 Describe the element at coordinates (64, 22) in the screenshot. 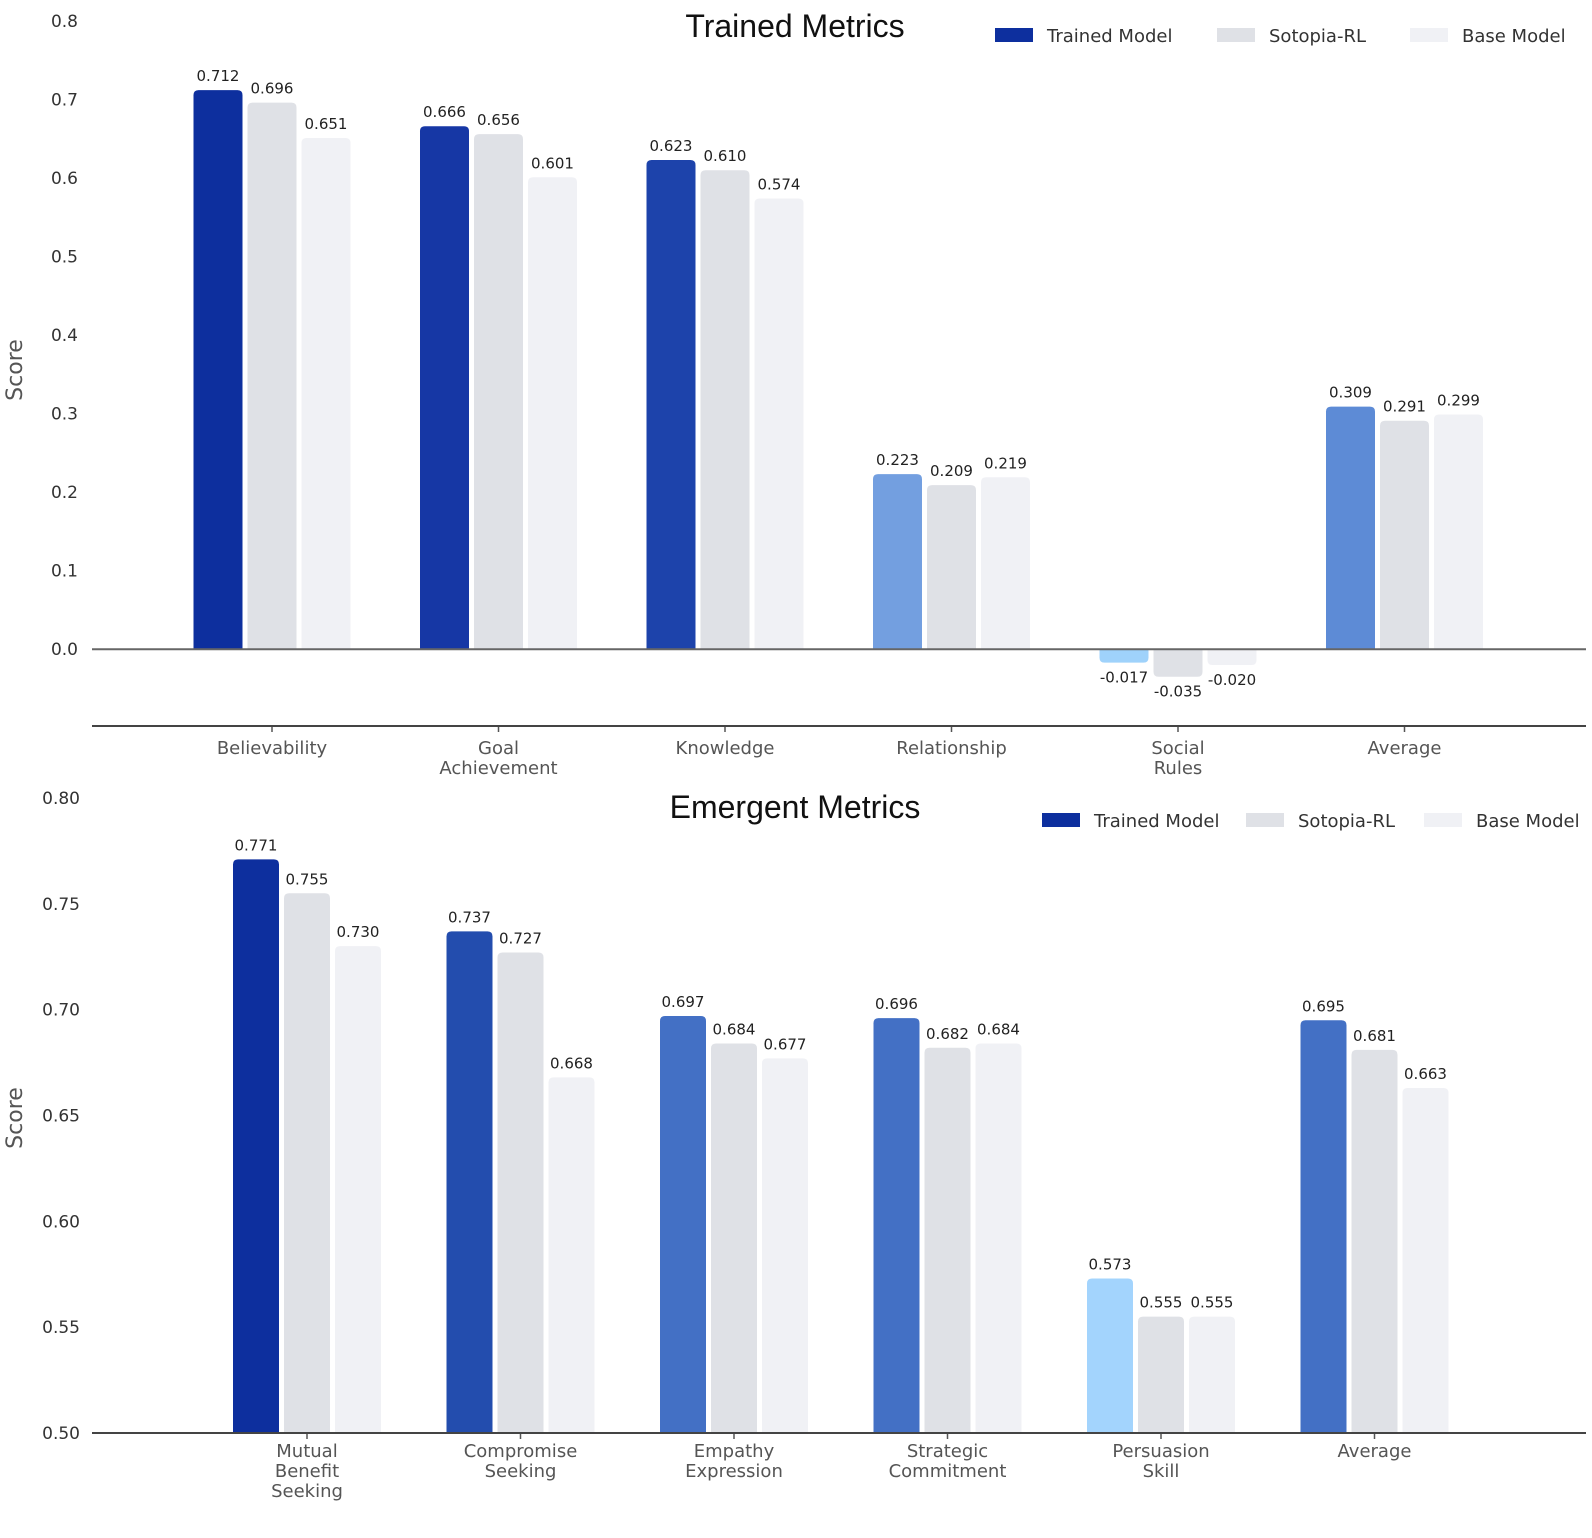

I see `chart-0-y-tick-label: 0.8` at that location.